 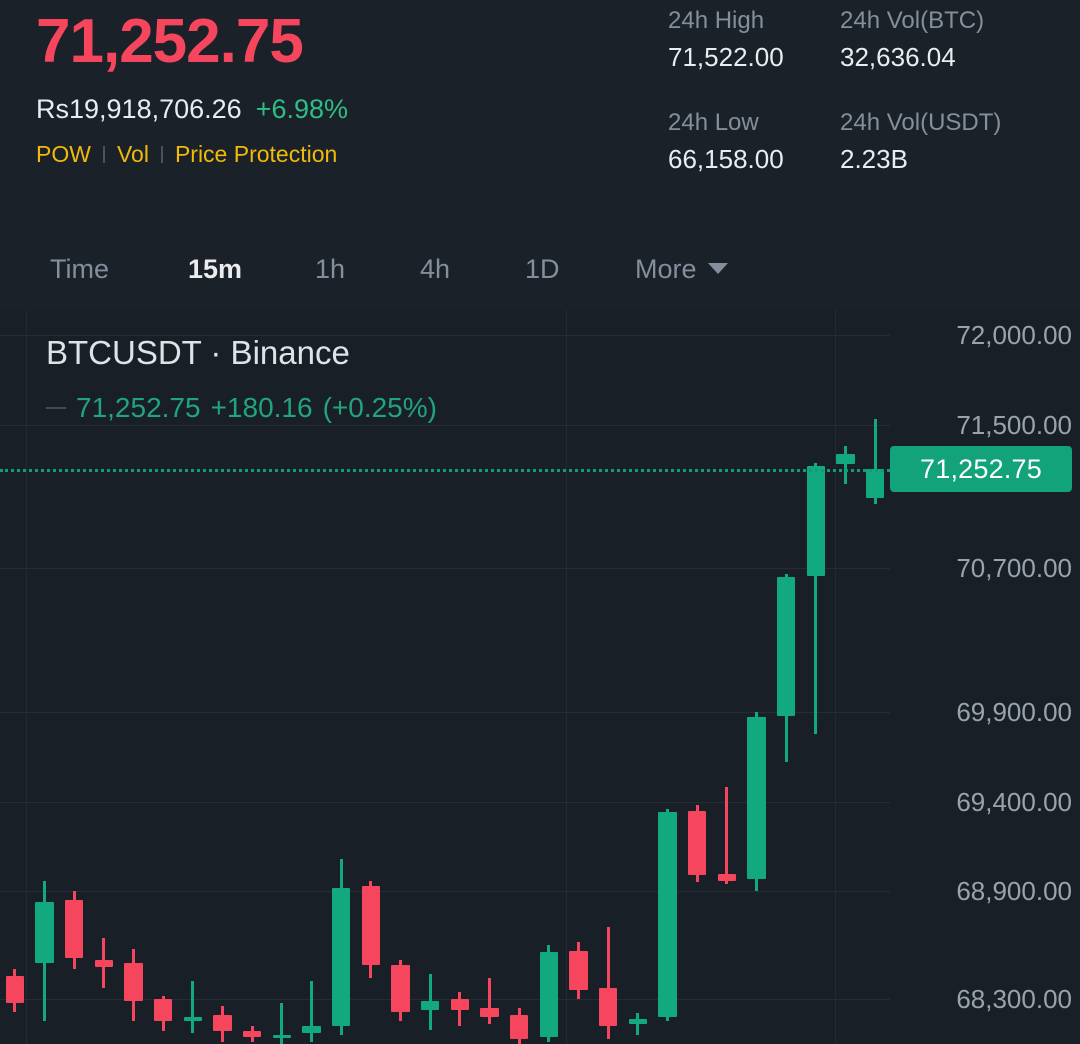 I want to click on price-axis-label: 68,300.00, so click(x=1014, y=999).